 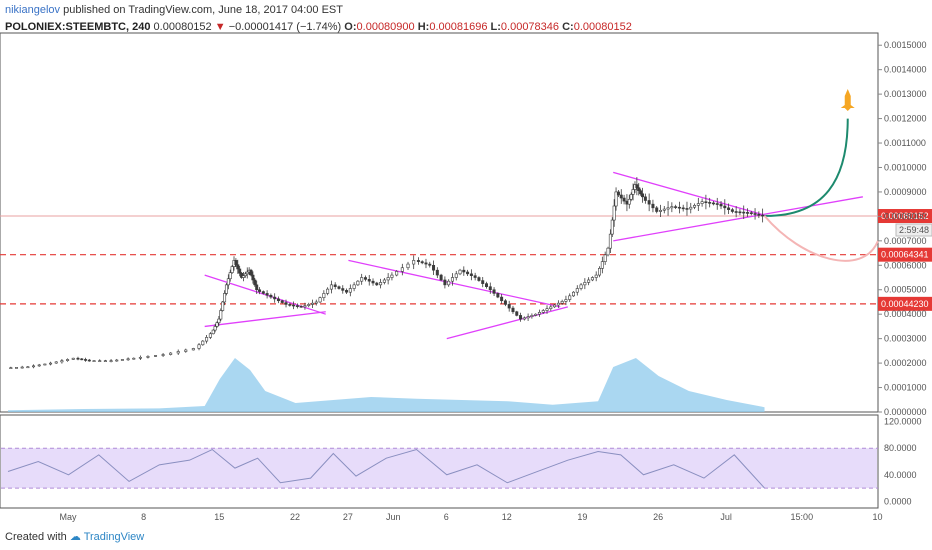 What do you see at coordinates (905, 167) in the screenshot?
I see `price-tick-label: 0.0010000` at bounding box center [905, 167].